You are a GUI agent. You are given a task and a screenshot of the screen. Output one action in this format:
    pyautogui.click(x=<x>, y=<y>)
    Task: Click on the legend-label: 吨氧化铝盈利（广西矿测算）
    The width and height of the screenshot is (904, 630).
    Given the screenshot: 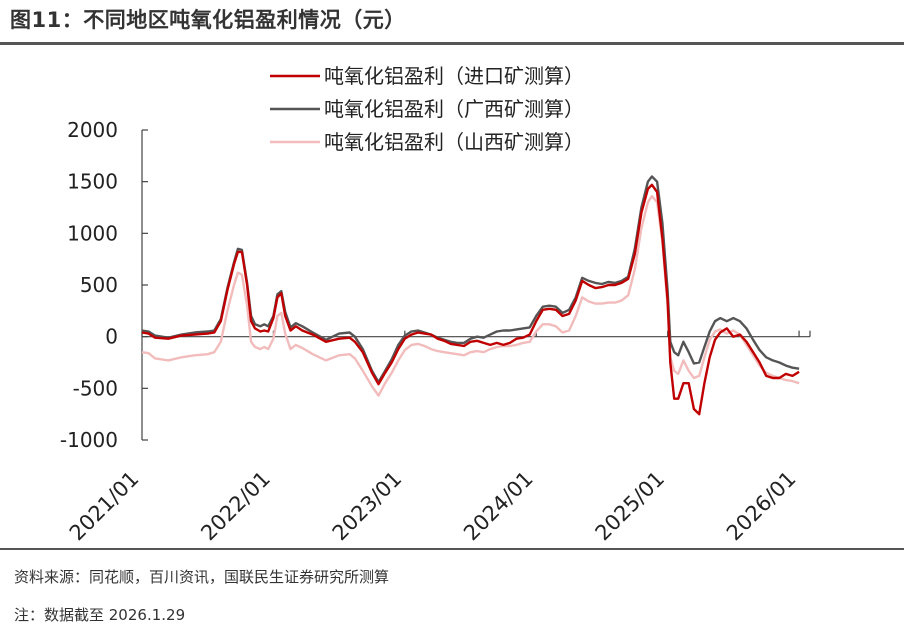 What is the action you would take?
    pyautogui.click(x=454, y=109)
    